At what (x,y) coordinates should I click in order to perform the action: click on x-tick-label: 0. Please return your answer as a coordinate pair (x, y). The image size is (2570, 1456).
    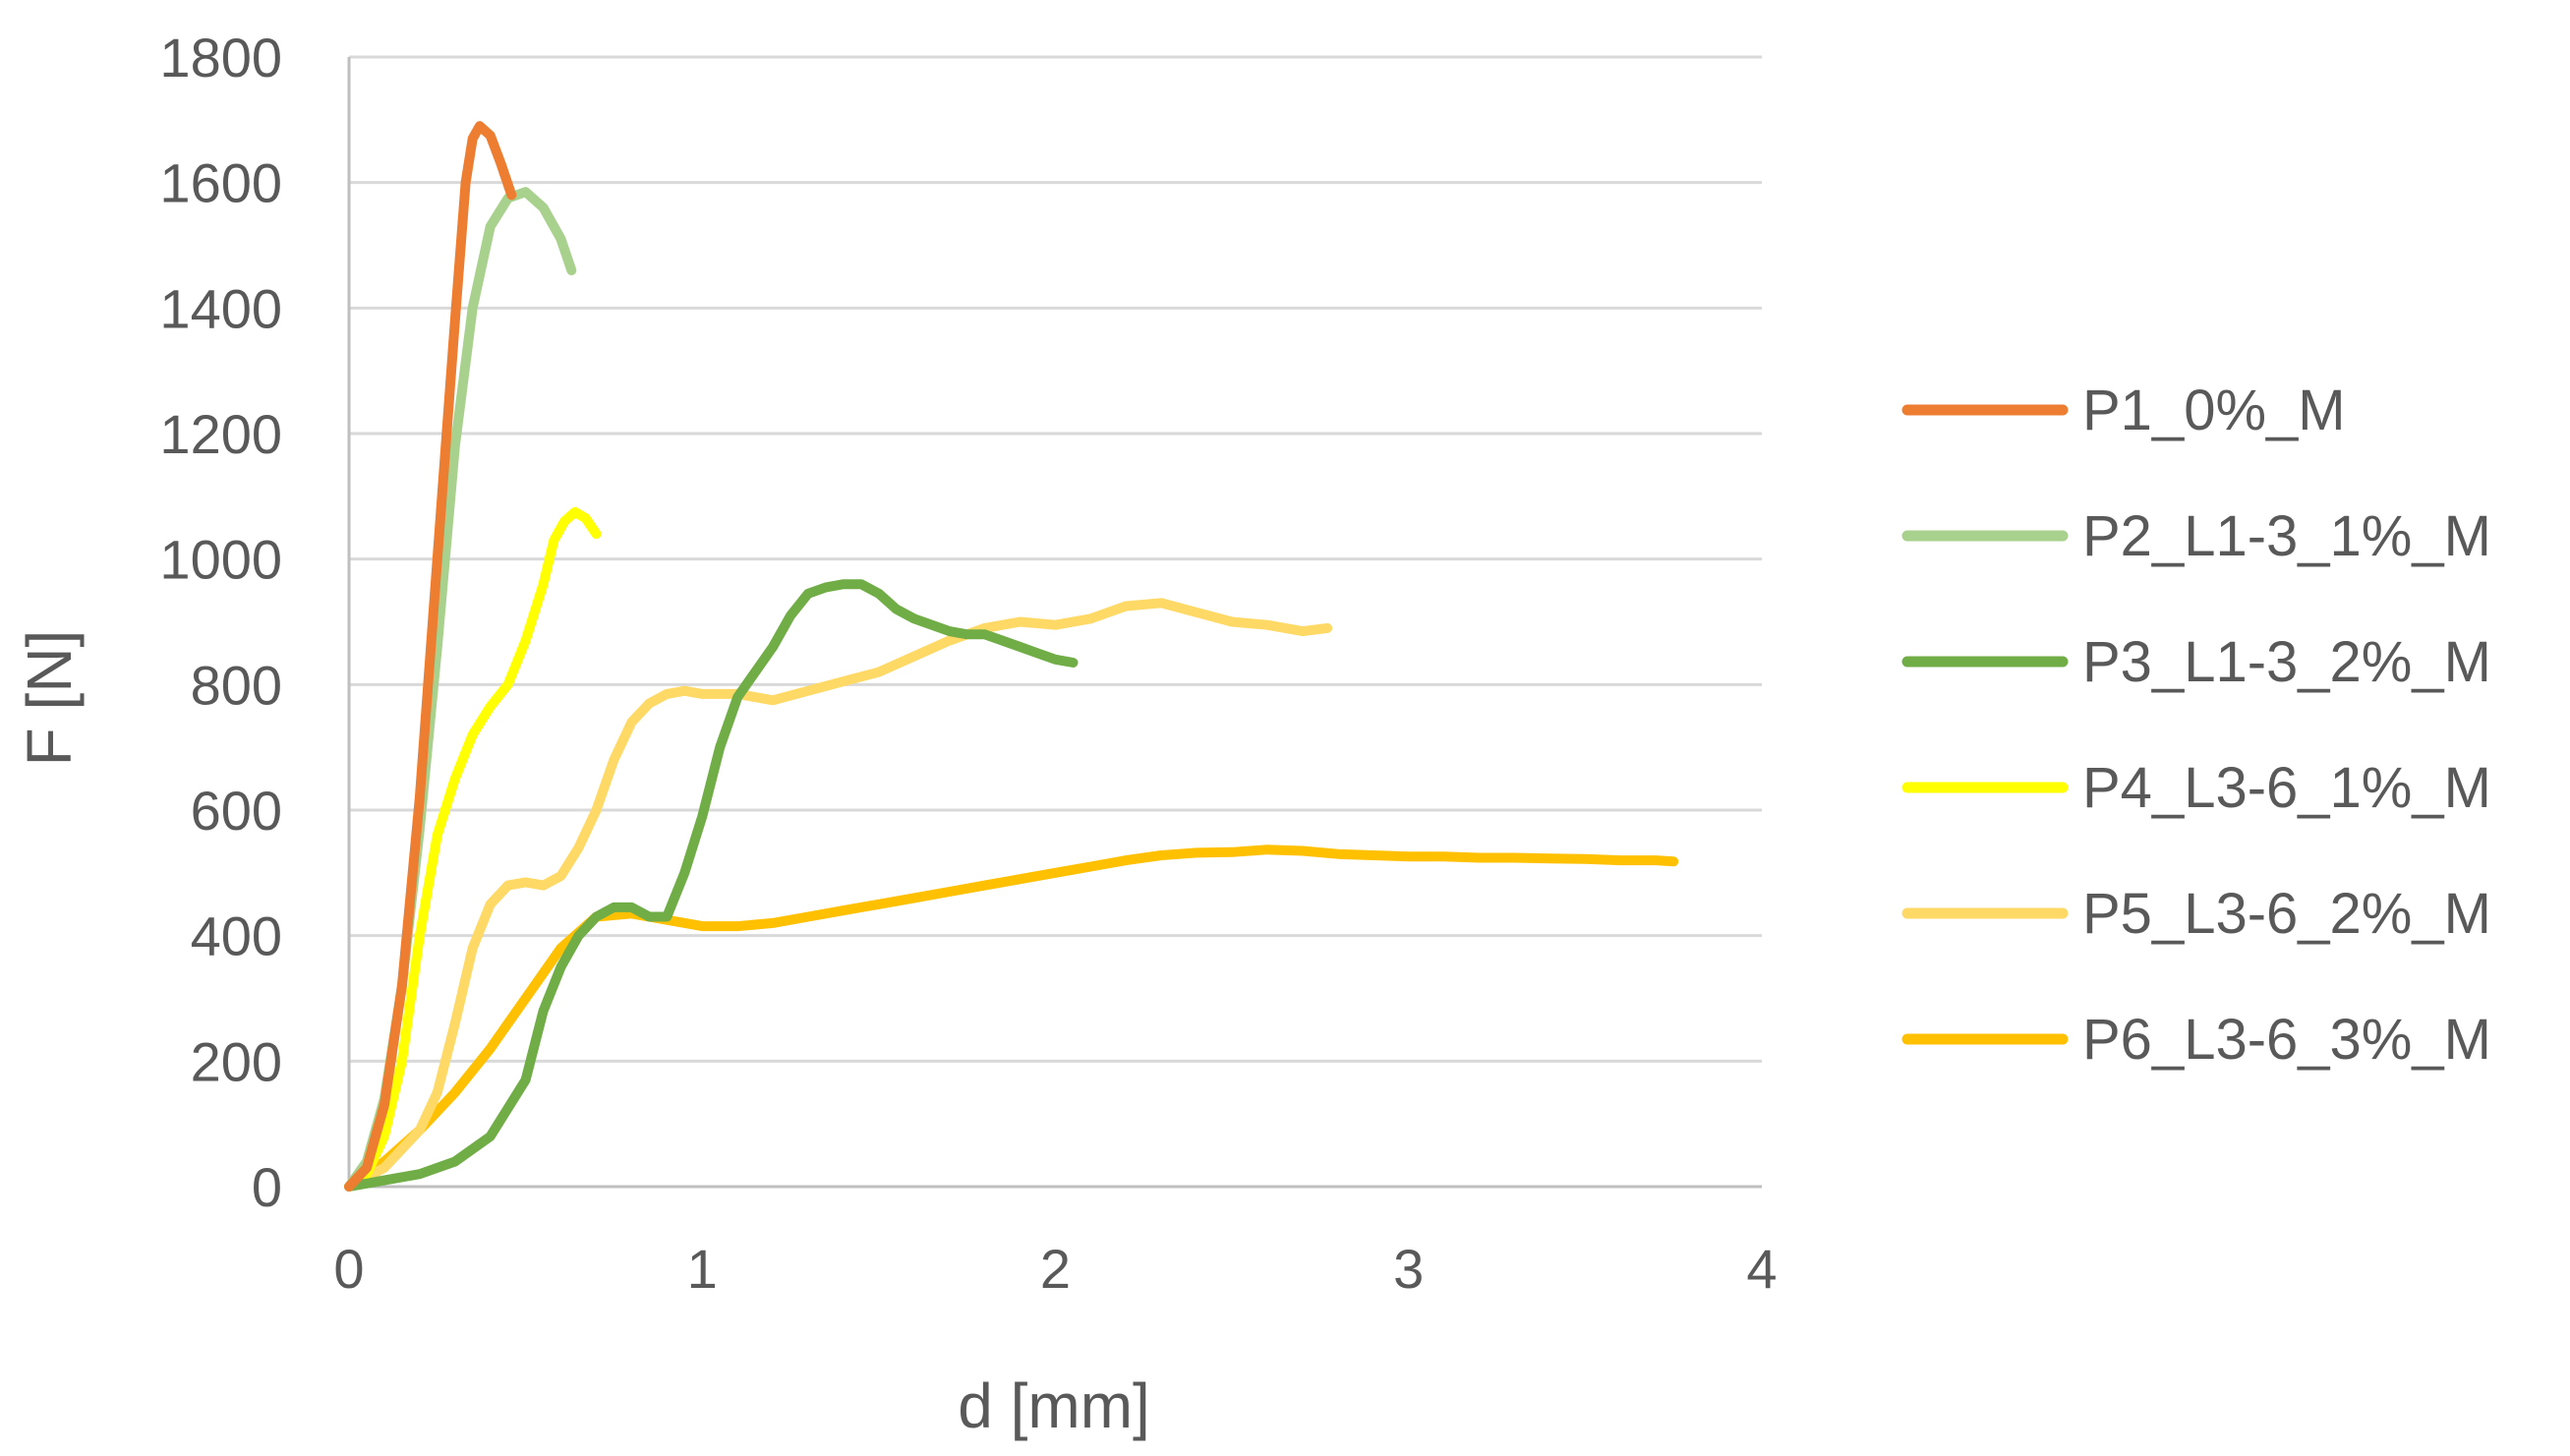
    Looking at the image, I should click on (348, 1269).